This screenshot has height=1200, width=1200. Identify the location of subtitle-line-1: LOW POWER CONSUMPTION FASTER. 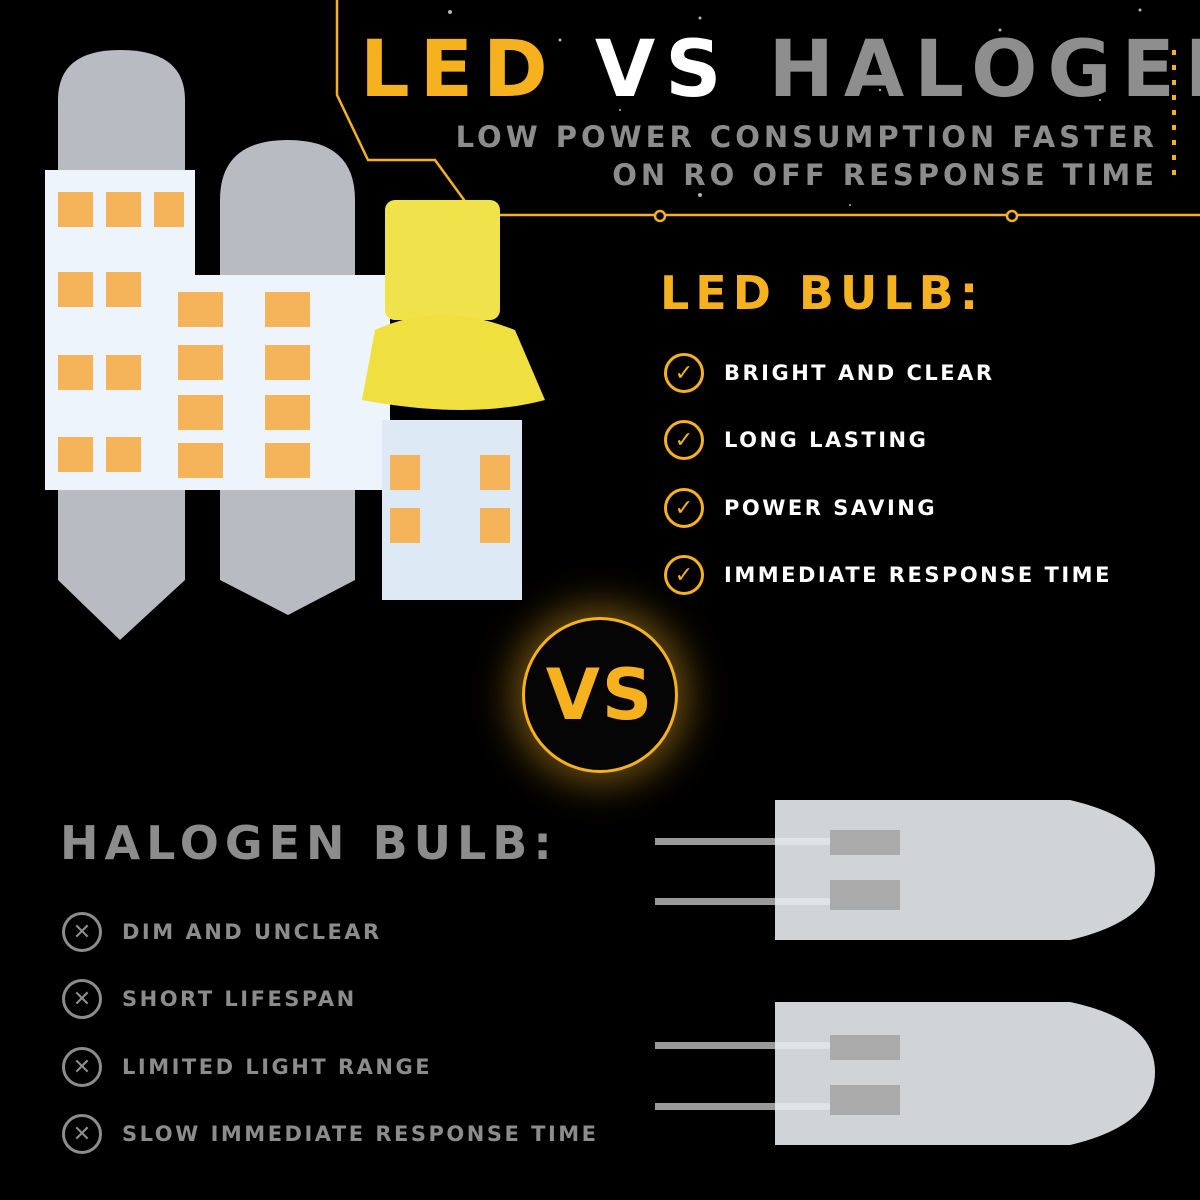
(806, 137).